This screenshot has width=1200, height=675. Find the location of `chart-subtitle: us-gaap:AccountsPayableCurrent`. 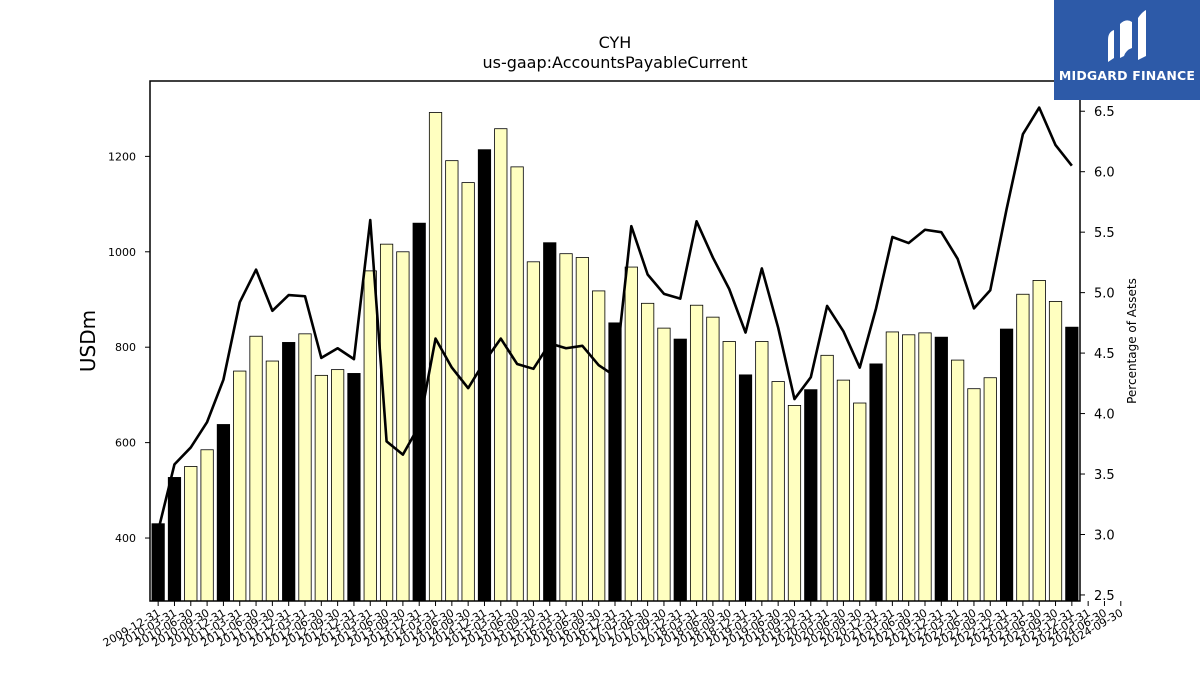

chart-subtitle: us-gaap:AccountsPayableCurrent is located at coordinates (614, 62).